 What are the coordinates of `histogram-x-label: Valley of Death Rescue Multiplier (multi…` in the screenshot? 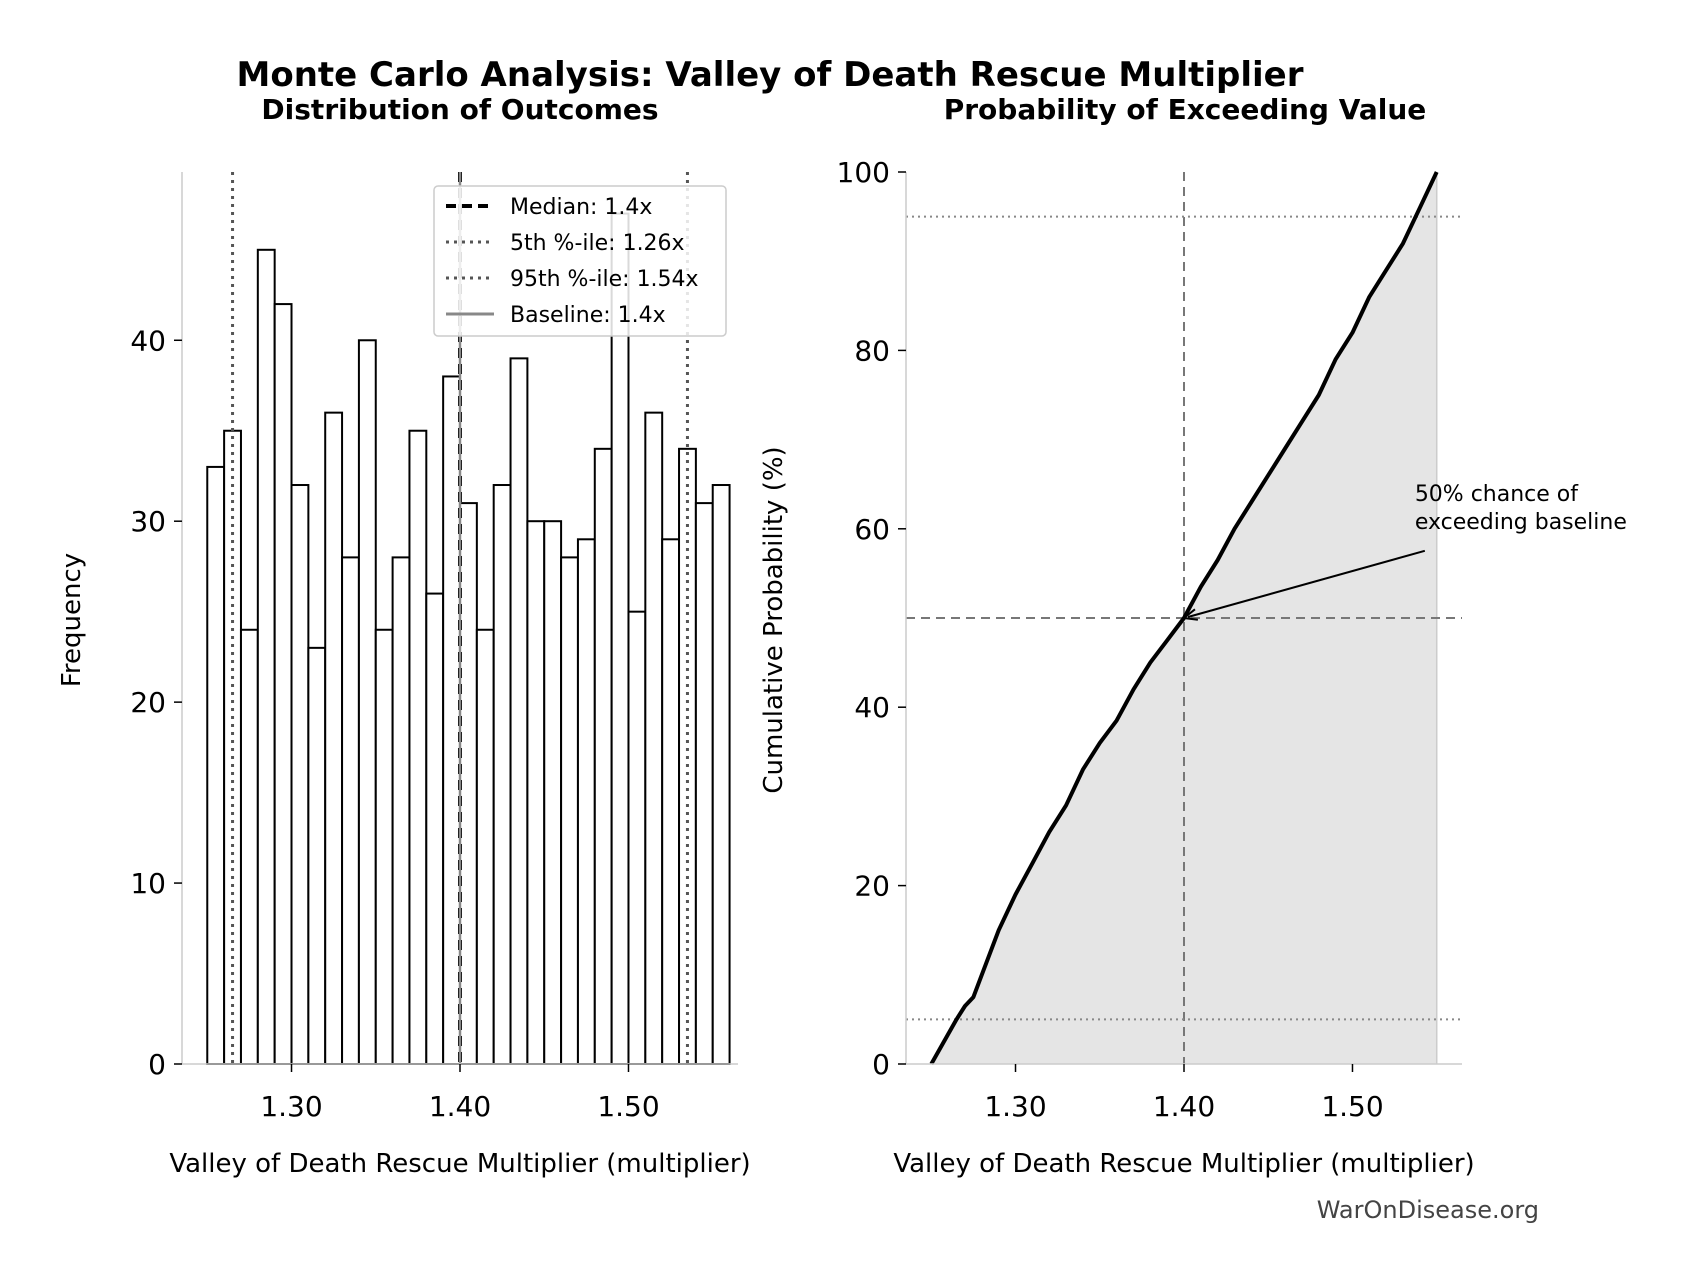 It's located at (459, 1164).